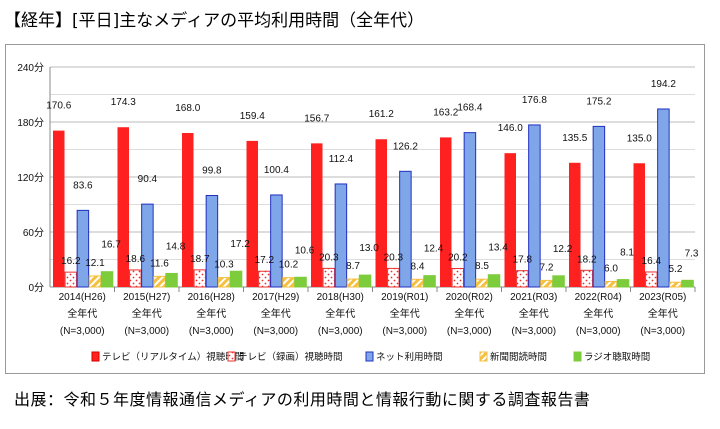 The width and height of the screenshot is (720, 429). Describe the element at coordinates (214, 21) in the screenshot. I see `page-title: 【経年】[平日]主なメディアの平均利用時間（全年代）` at that location.